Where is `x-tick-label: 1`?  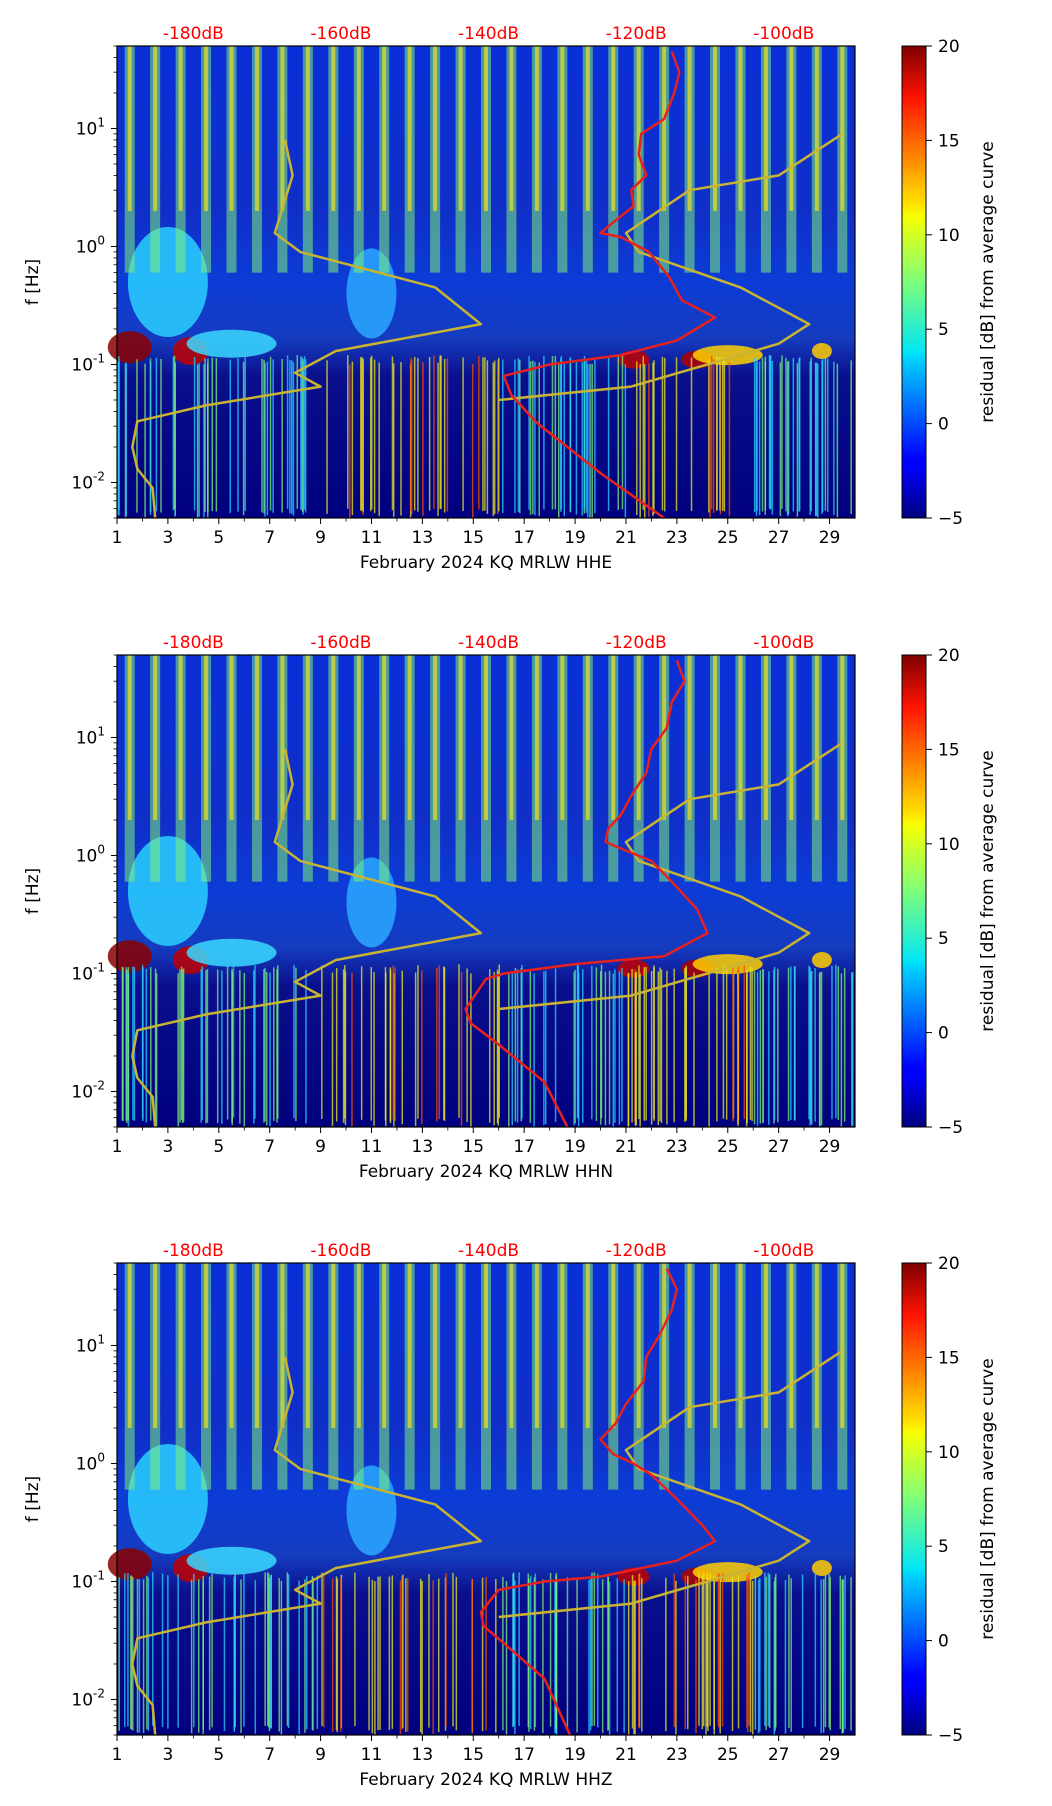
x-tick-label: 1 is located at coordinates (117, 1755).